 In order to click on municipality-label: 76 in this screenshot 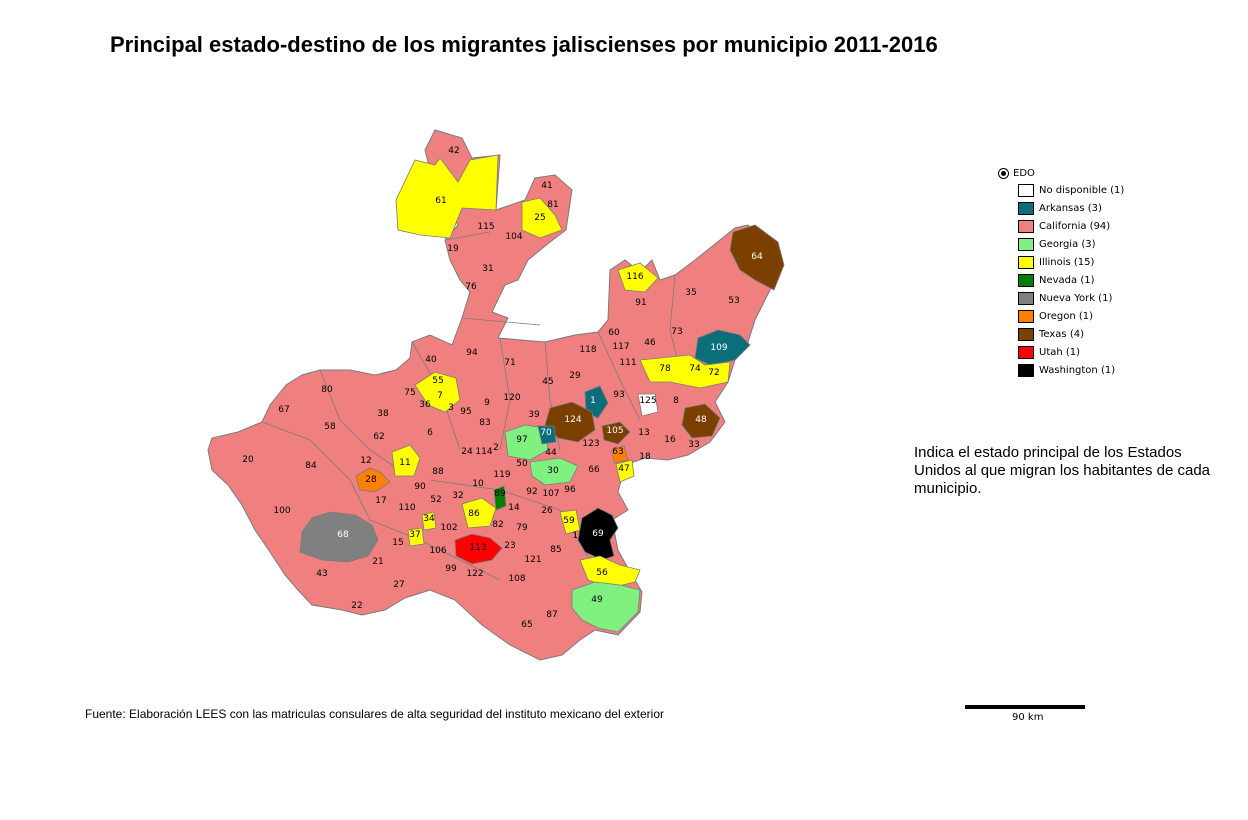, I will do `click(471, 287)`.